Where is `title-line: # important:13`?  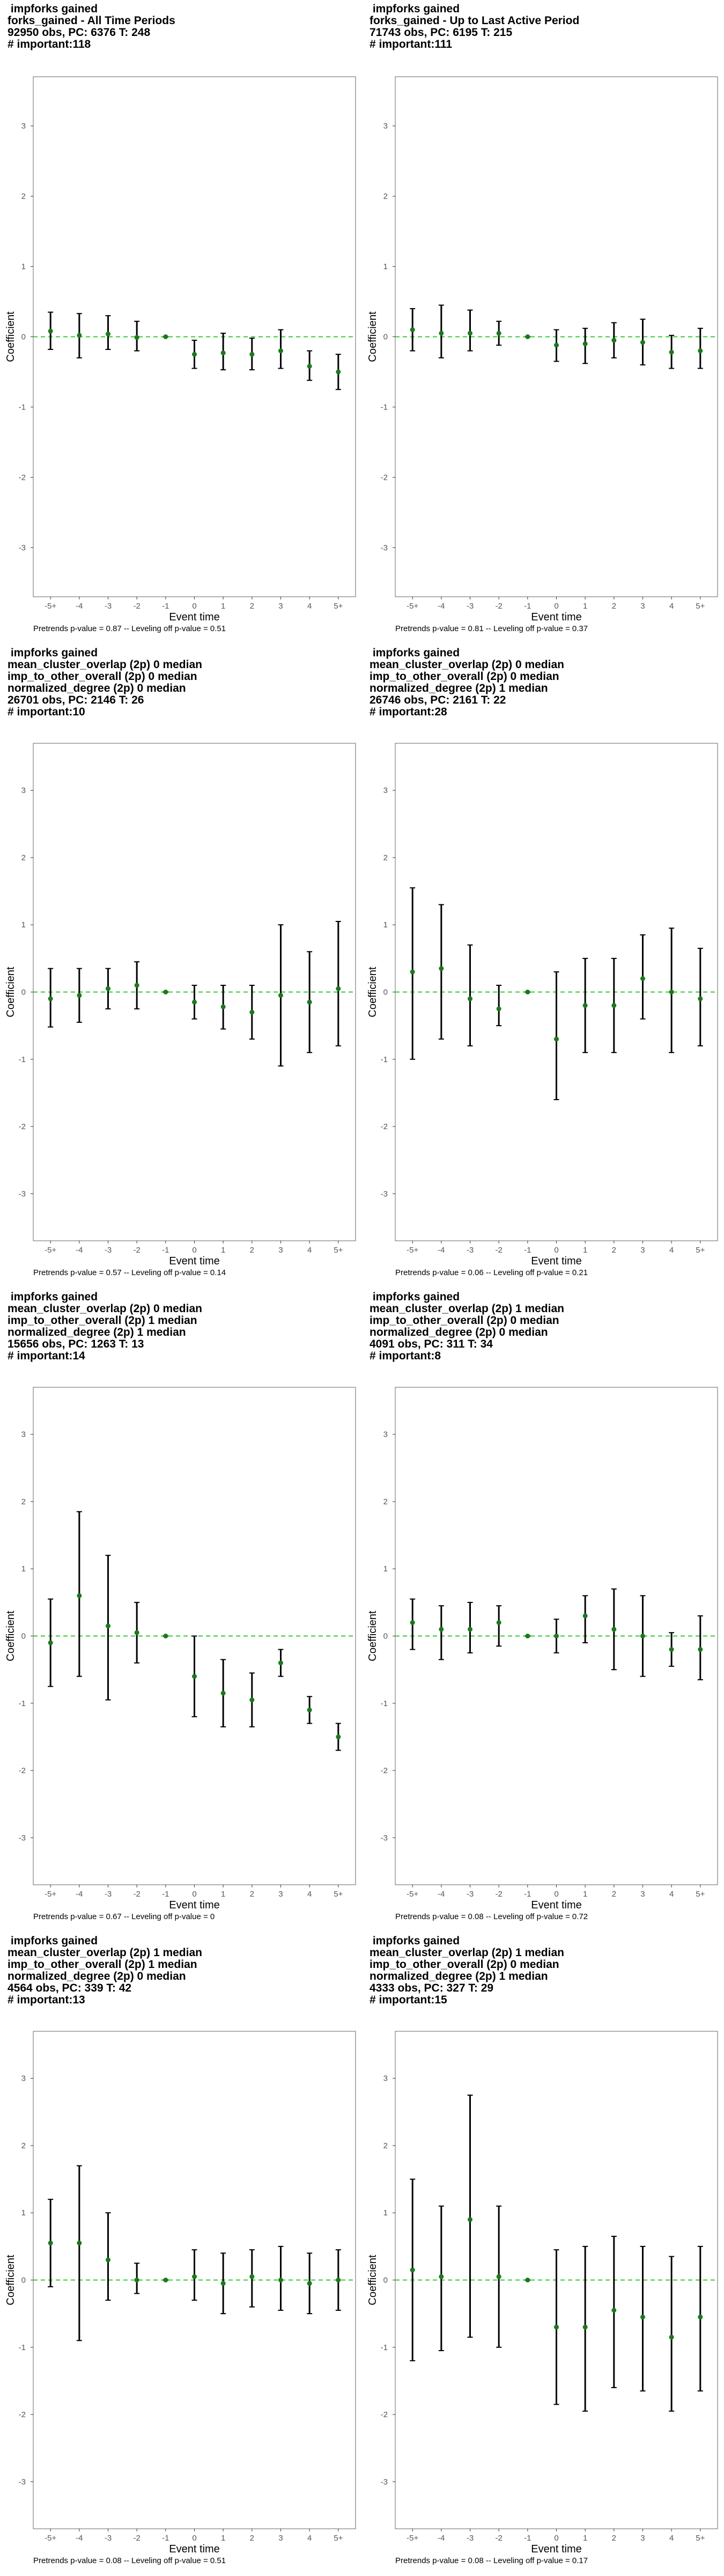
title-line: # important:13 is located at coordinates (46, 2000).